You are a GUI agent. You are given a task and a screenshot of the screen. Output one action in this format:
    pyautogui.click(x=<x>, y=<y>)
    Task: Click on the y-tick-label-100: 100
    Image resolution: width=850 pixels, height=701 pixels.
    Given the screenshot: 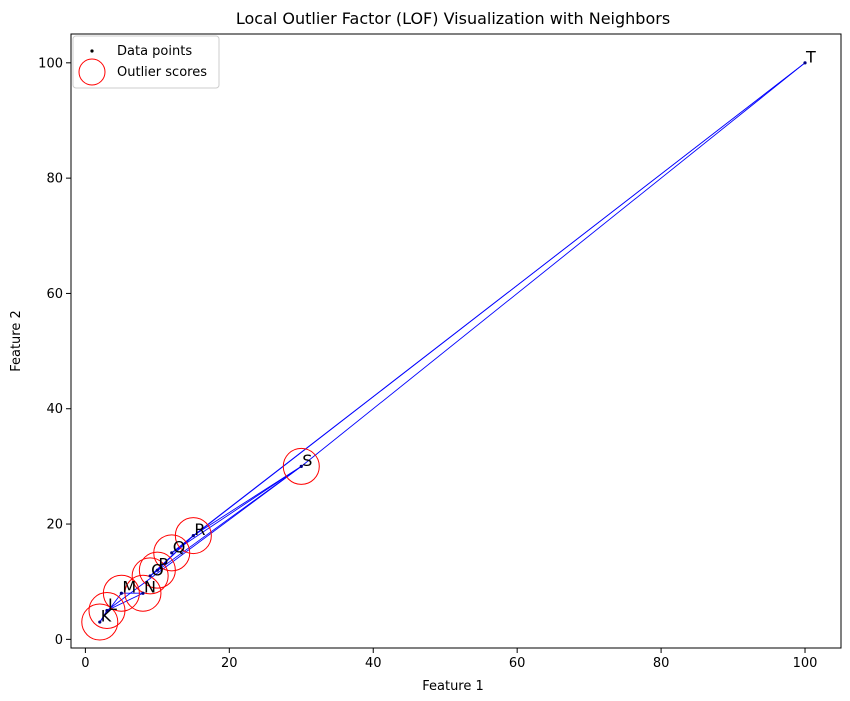 What is the action you would take?
    pyautogui.click(x=50, y=63)
    